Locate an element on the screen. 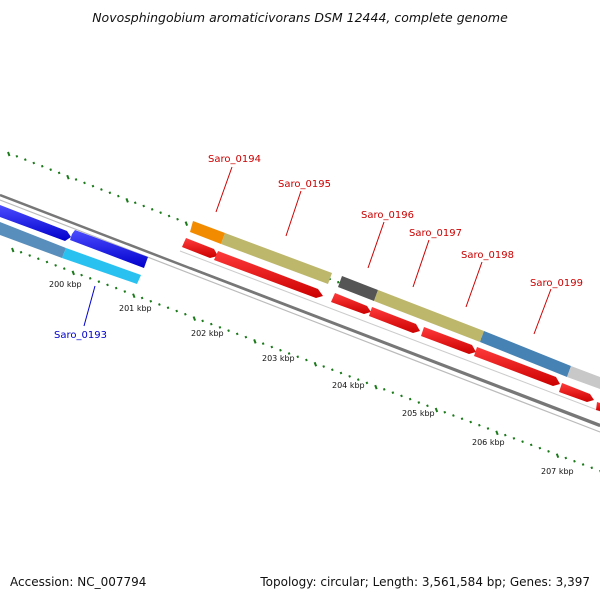  label-saro-0197: Saro_0197 is located at coordinates (435, 233).